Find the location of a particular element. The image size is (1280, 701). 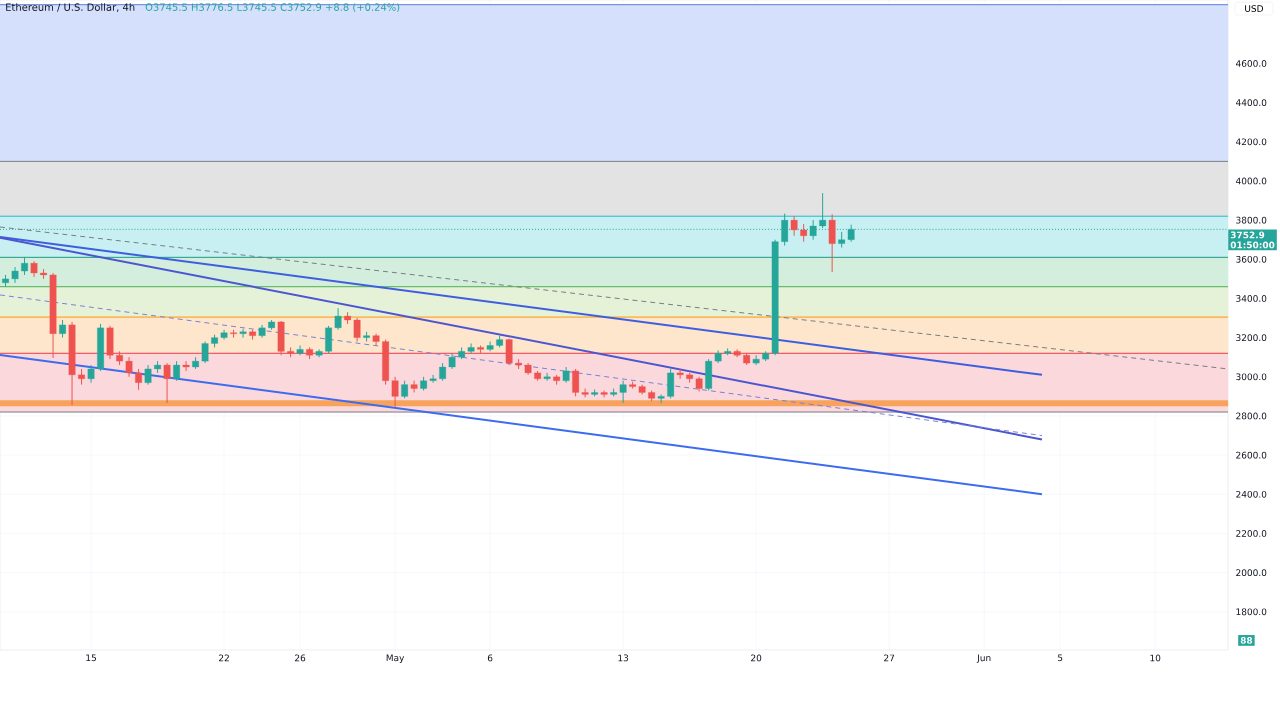

x-tick-label: 22 is located at coordinates (224, 658).